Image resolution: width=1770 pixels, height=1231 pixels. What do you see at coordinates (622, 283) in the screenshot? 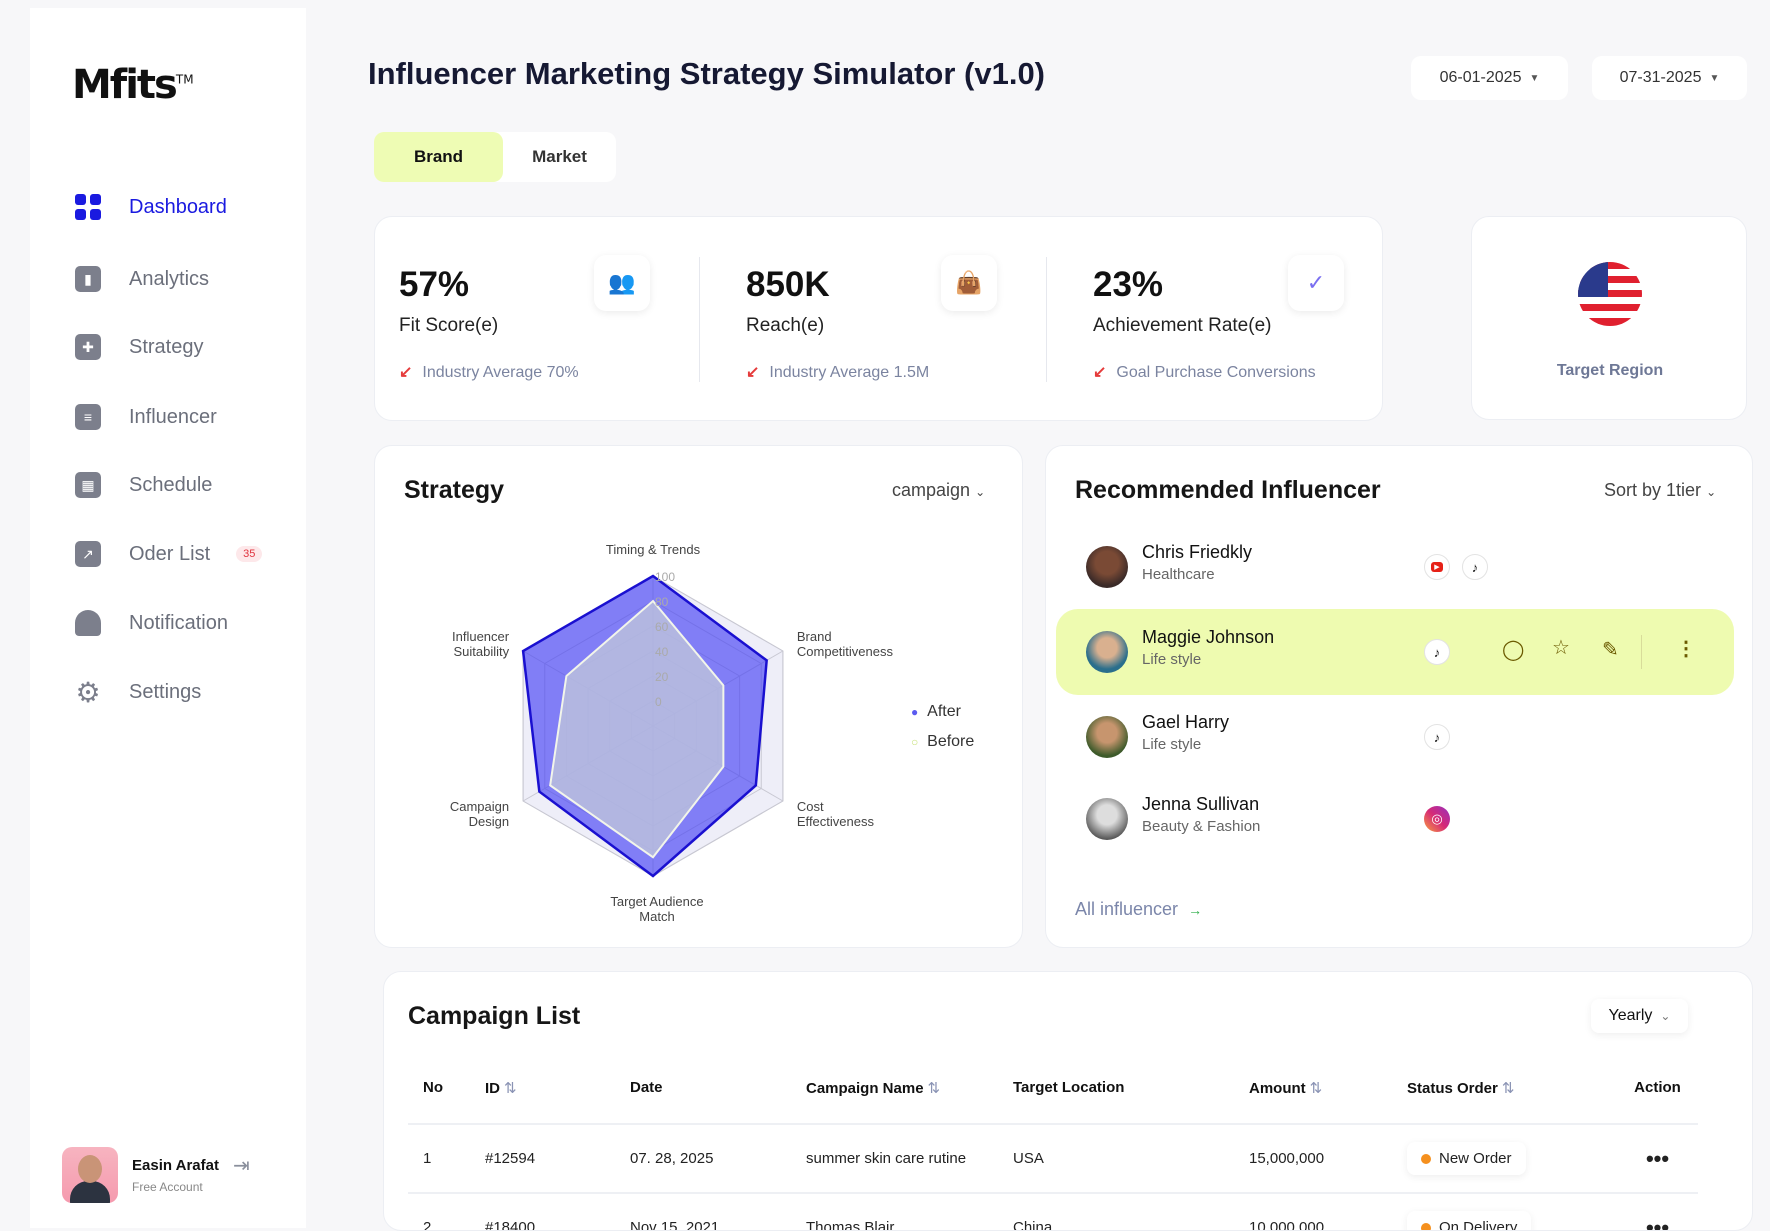
I see `users-icon: 👥` at bounding box center [622, 283].